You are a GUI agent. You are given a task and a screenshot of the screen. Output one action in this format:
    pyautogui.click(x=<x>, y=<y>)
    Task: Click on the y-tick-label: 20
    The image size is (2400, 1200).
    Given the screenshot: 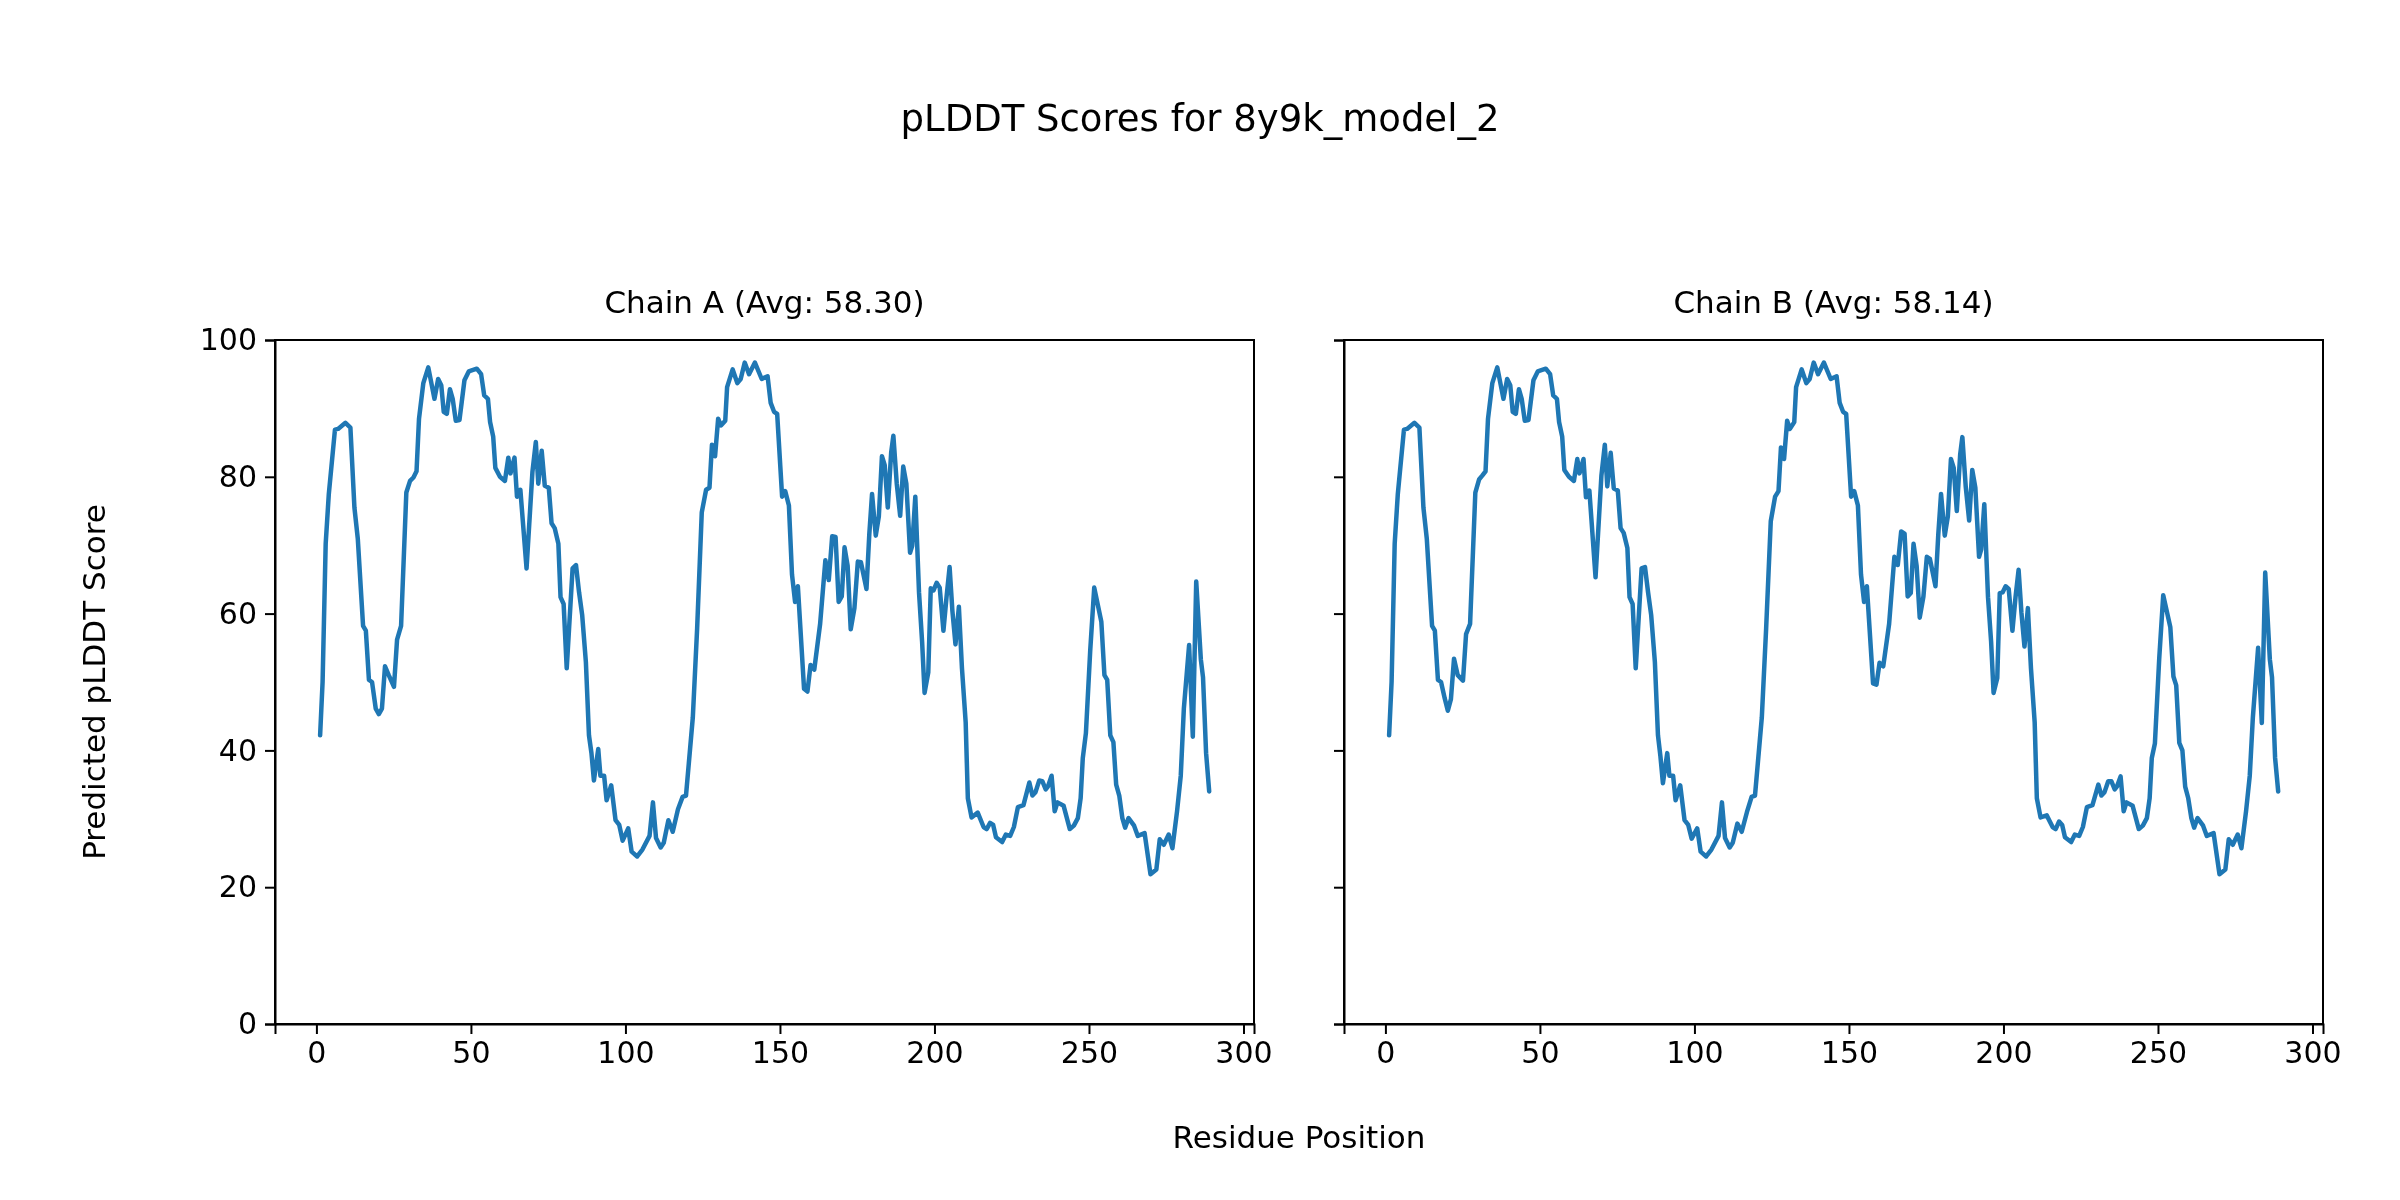 What is the action you would take?
    pyautogui.click(x=237, y=887)
    